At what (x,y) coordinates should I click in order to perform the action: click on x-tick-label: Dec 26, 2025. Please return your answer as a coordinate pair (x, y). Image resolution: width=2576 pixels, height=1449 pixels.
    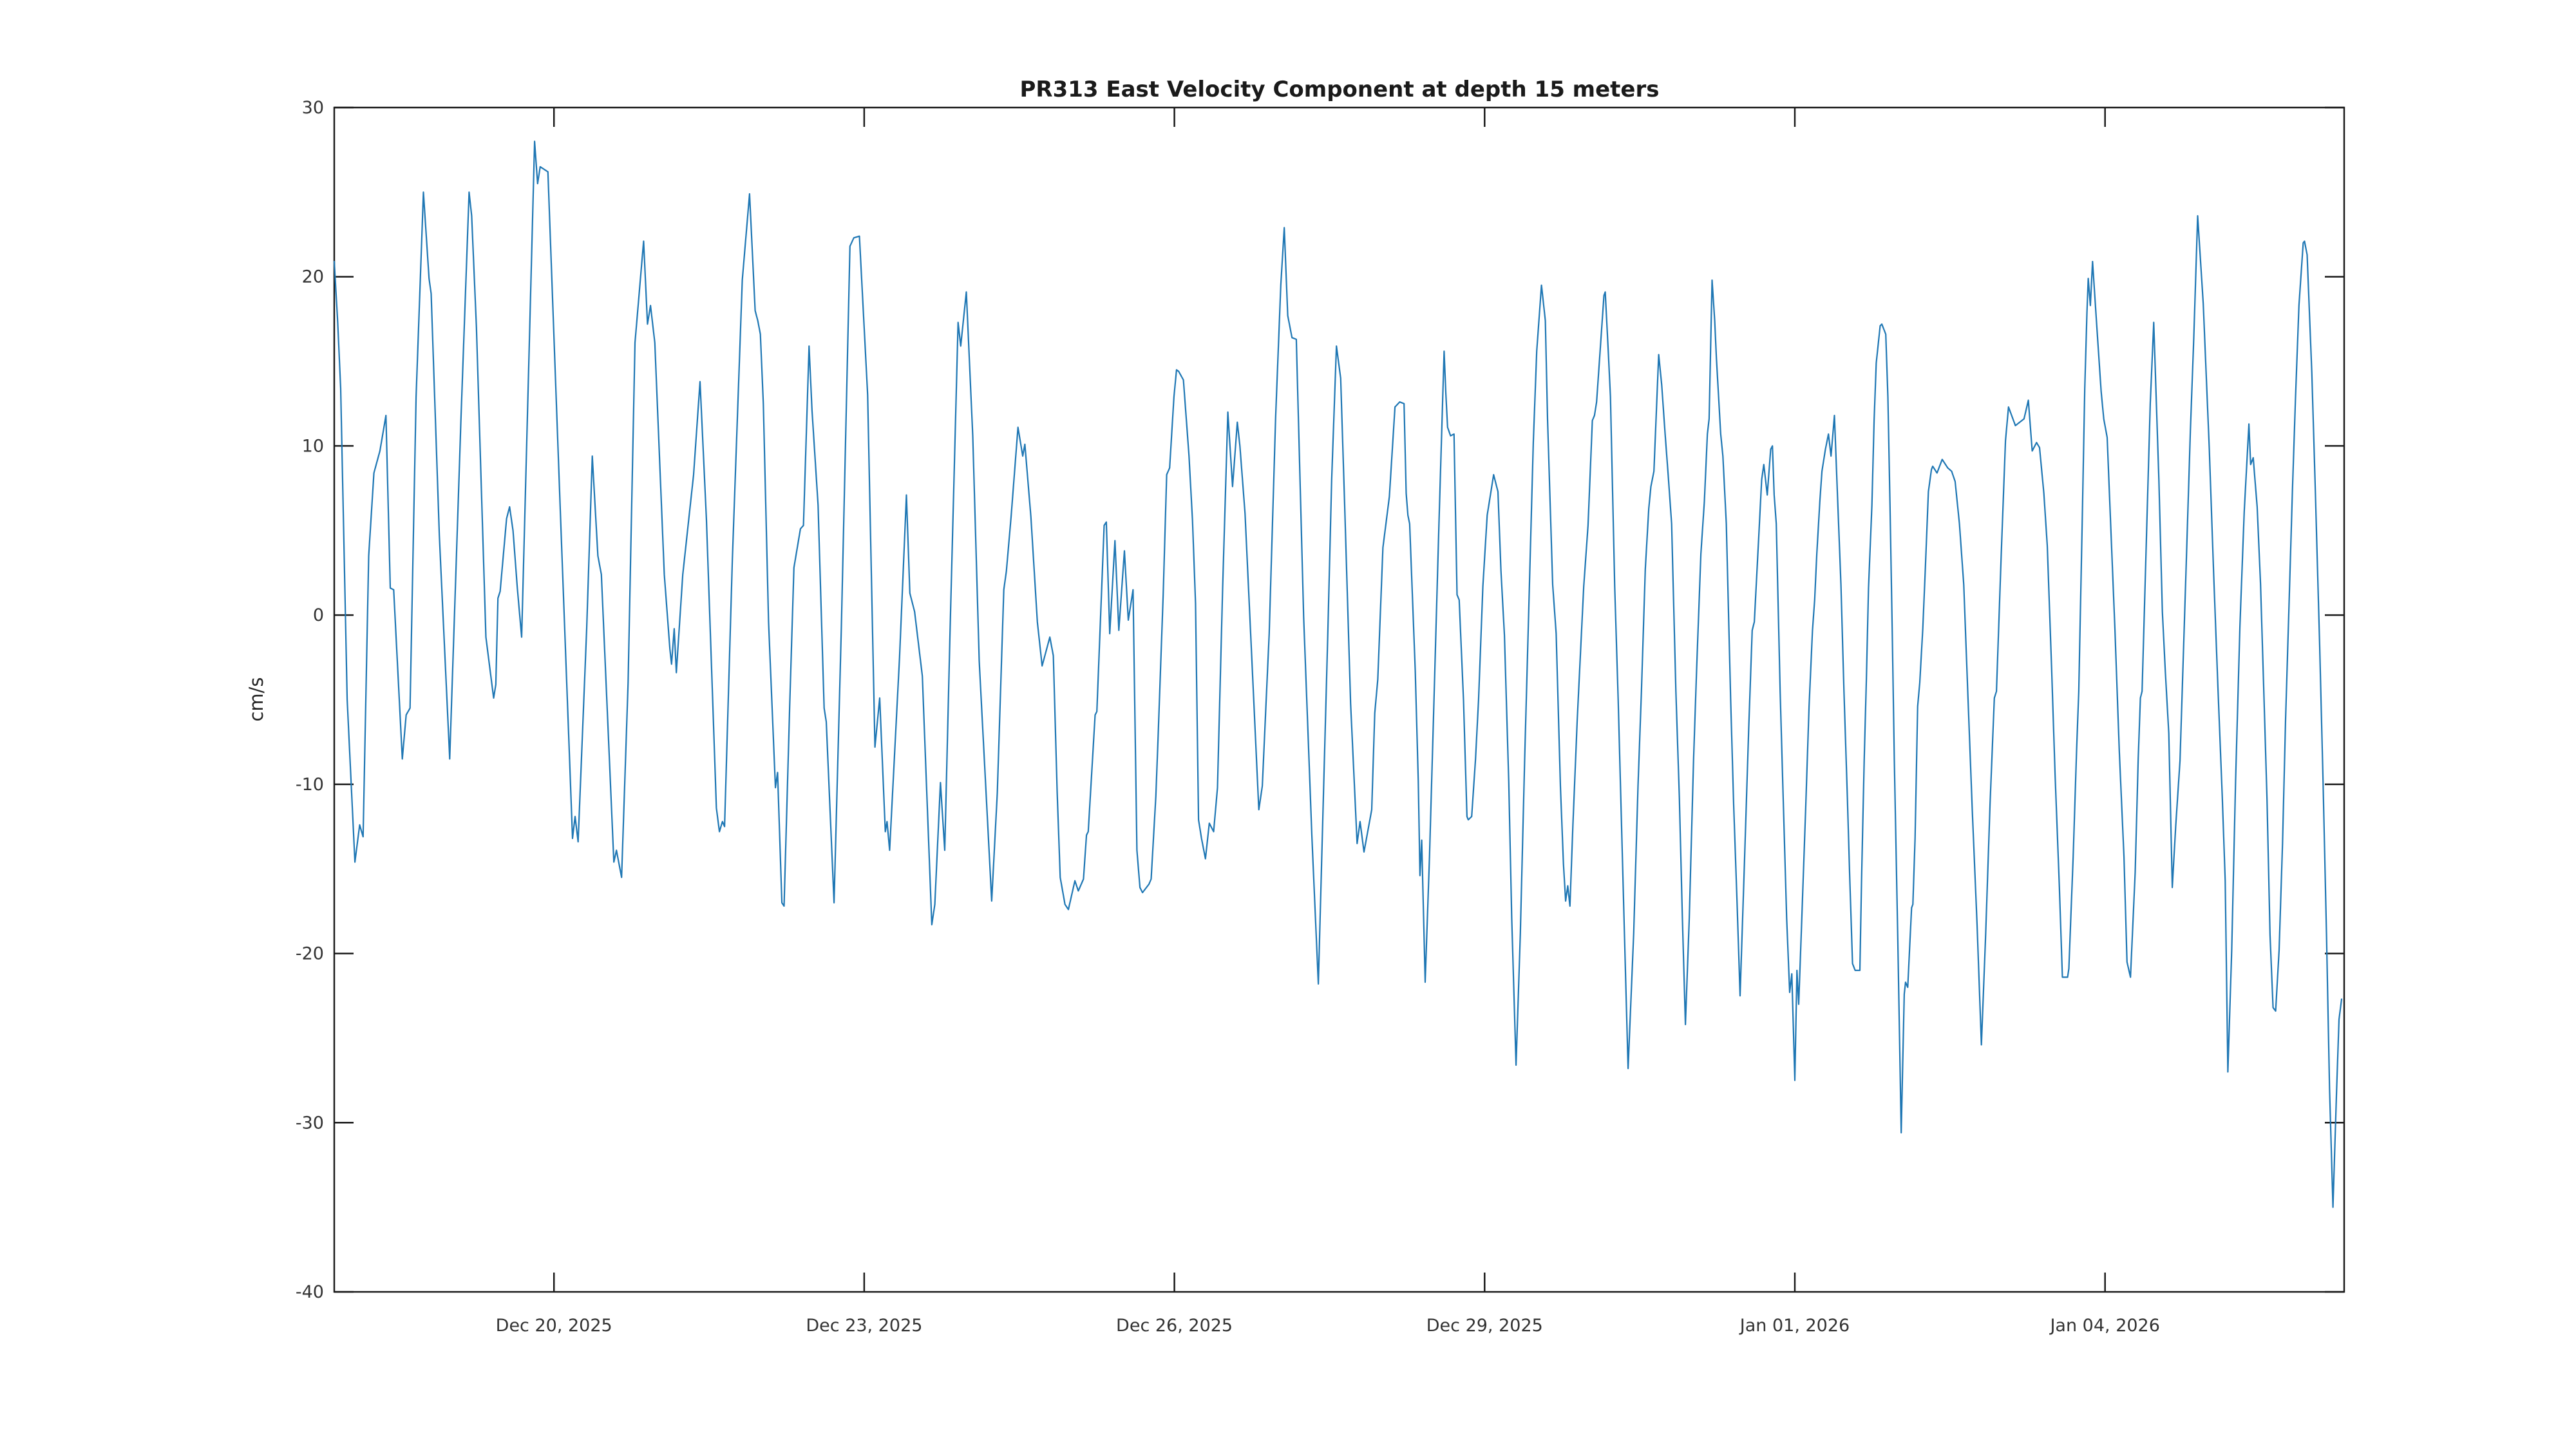
    Looking at the image, I should click on (1174, 1326).